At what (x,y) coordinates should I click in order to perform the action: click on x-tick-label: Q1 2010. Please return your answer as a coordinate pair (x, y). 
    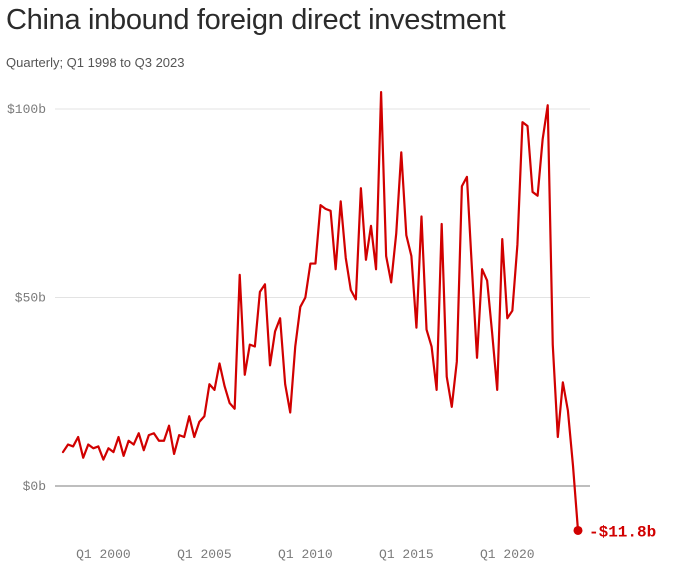
    Looking at the image, I should click on (305, 554).